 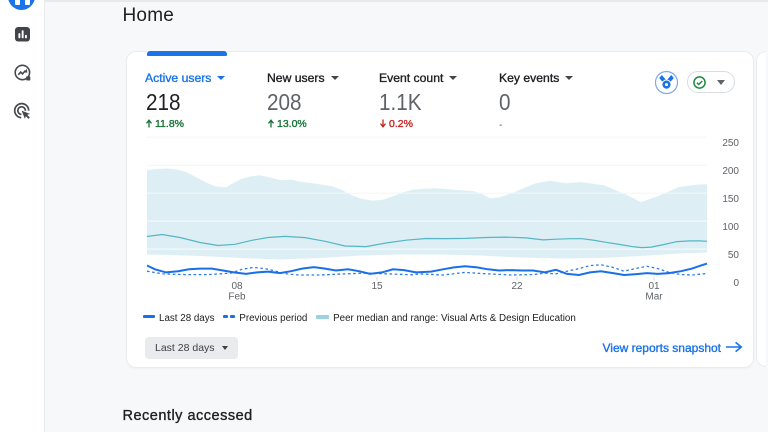 What do you see at coordinates (736, 283) in the screenshot?
I see `svg-text: 0` at bounding box center [736, 283].